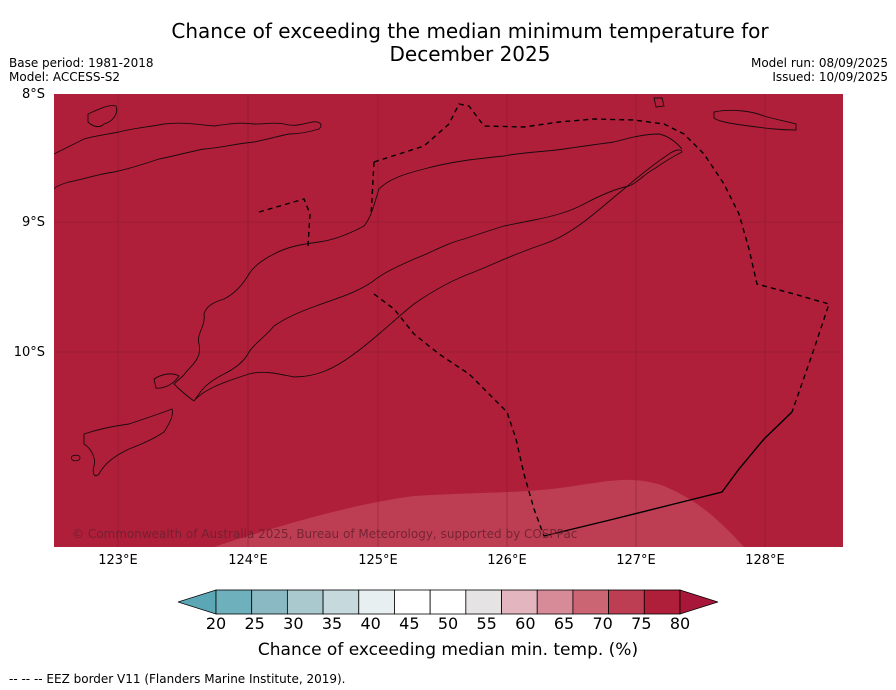 Image resolution: width=896 pixels, height=690 pixels. Describe the element at coordinates (602, 623) in the screenshot. I see `colorbar-tick-label: 70` at that location.